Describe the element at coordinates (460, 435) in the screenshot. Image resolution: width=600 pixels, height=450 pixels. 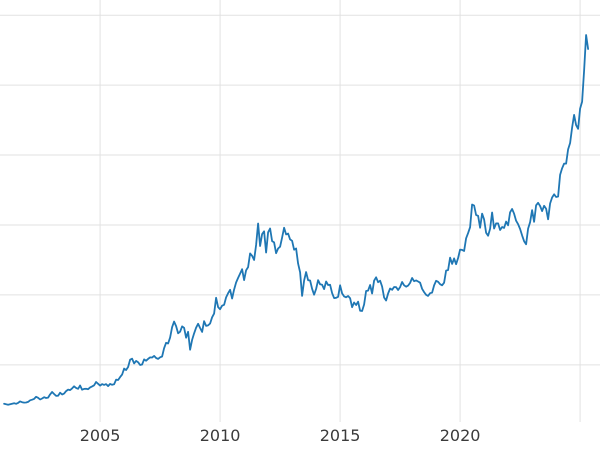
I see `x-tick-label: 2020` at that location.